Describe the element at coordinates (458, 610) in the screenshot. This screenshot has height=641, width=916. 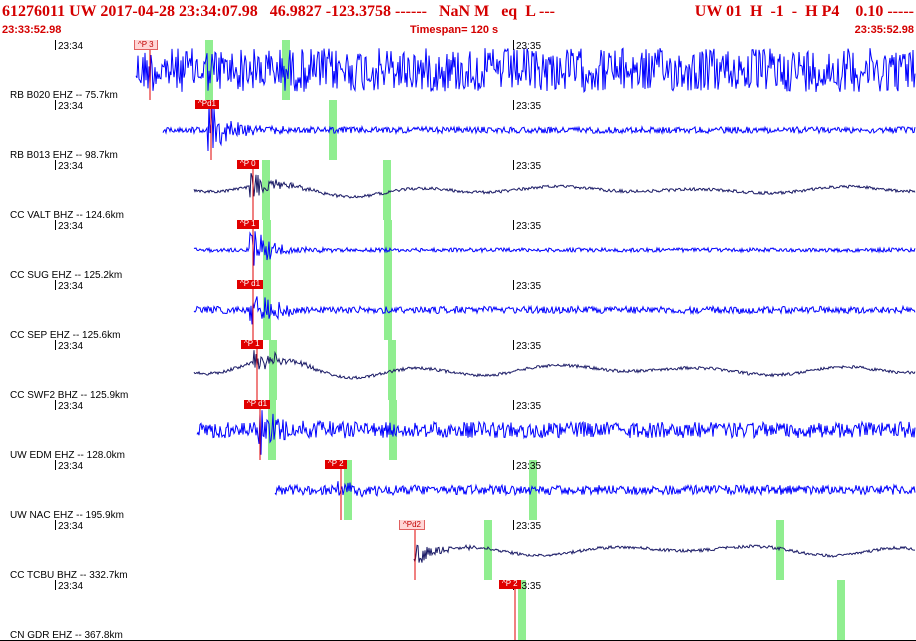
I see `trace-panel: 23:34 23:35 ^P 2 CN GDR EHZ -- 367.8km` at that location.